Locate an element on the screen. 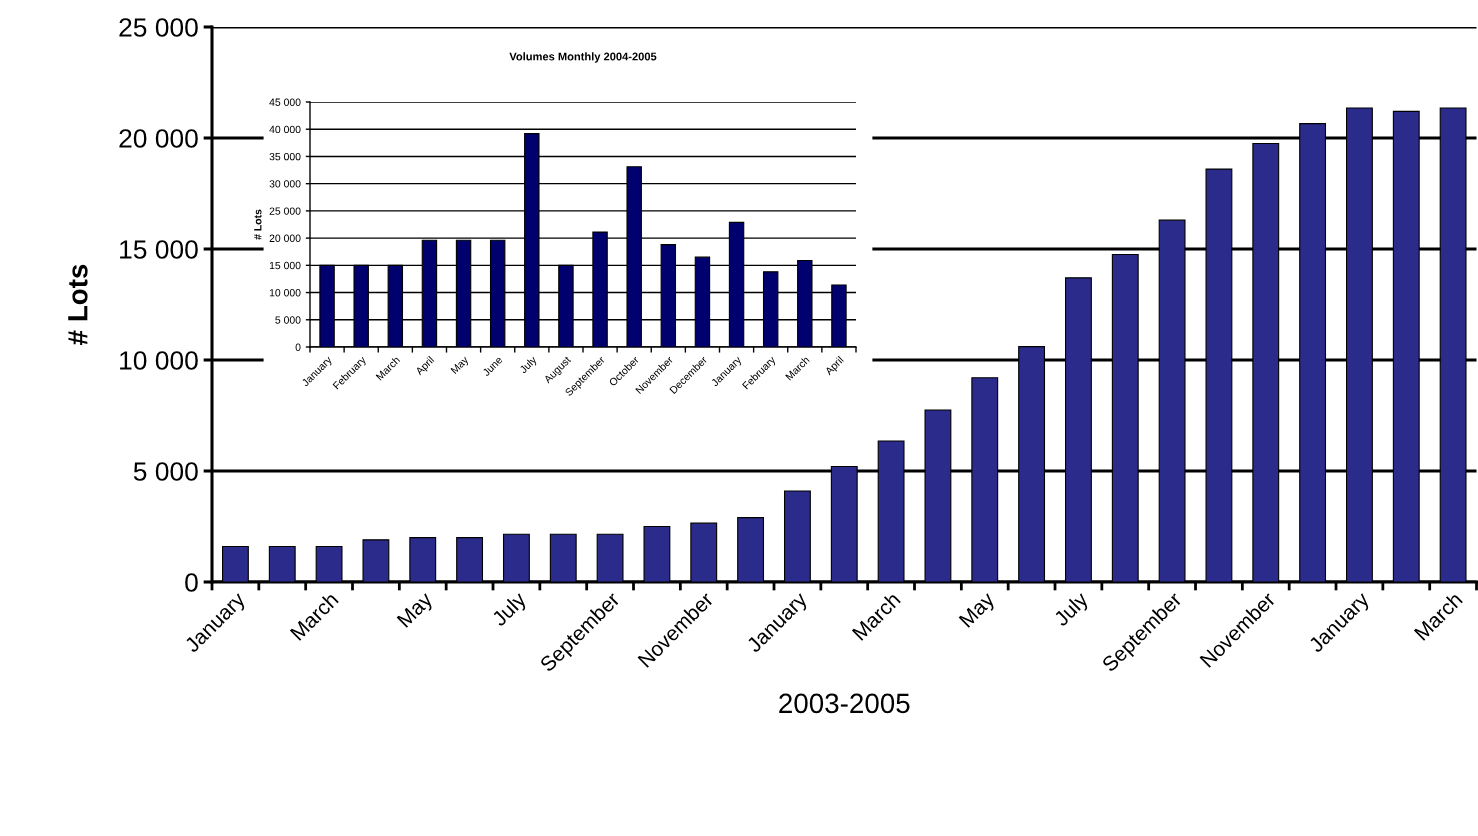 This screenshot has width=1478, height=836. x-axis-title: 2003-2005 is located at coordinates (844, 703).